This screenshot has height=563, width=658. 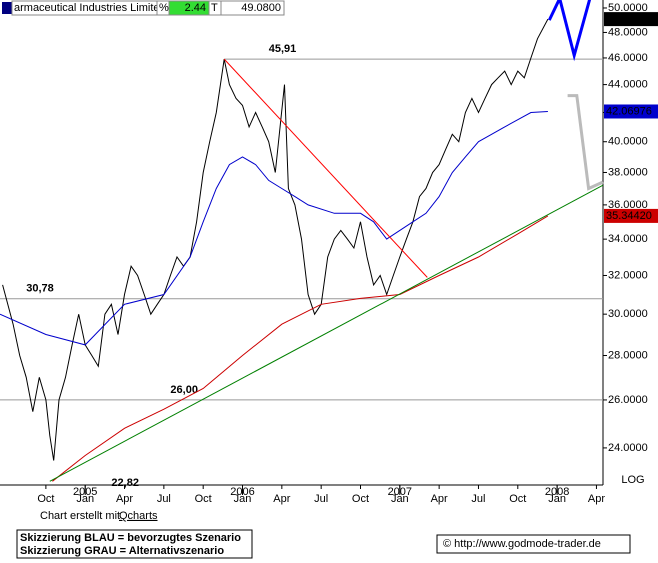 I want to click on last-value-label: 35.34420, so click(x=629, y=216).